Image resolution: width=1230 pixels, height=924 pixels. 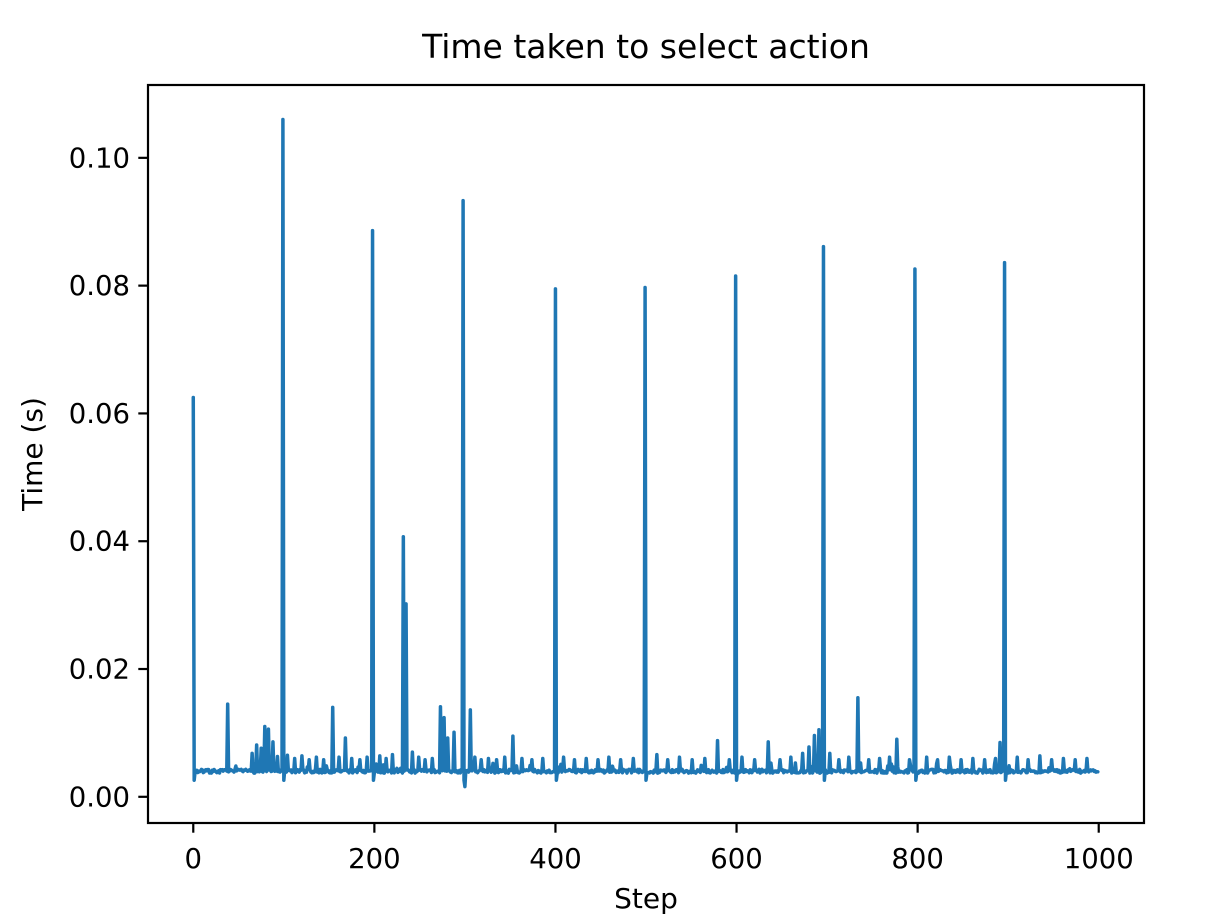 I want to click on x-axis-label: Step, so click(x=646, y=898).